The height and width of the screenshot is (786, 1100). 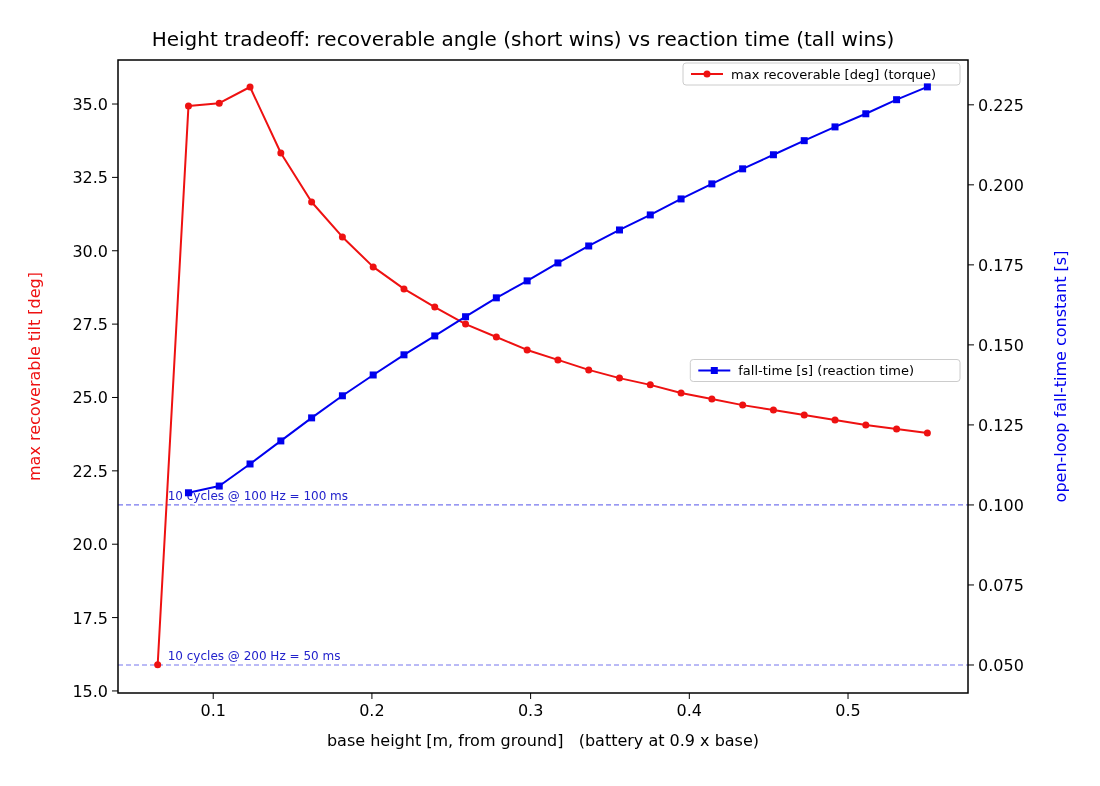 I want to click on y2-tick-label: 0.075, so click(x=1001, y=585).